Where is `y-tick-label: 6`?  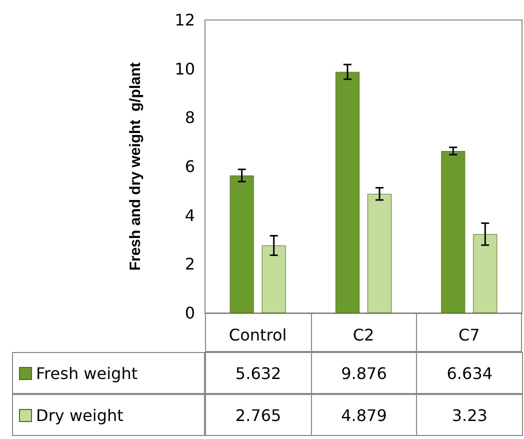
y-tick-label: 6 is located at coordinates (189, 166).